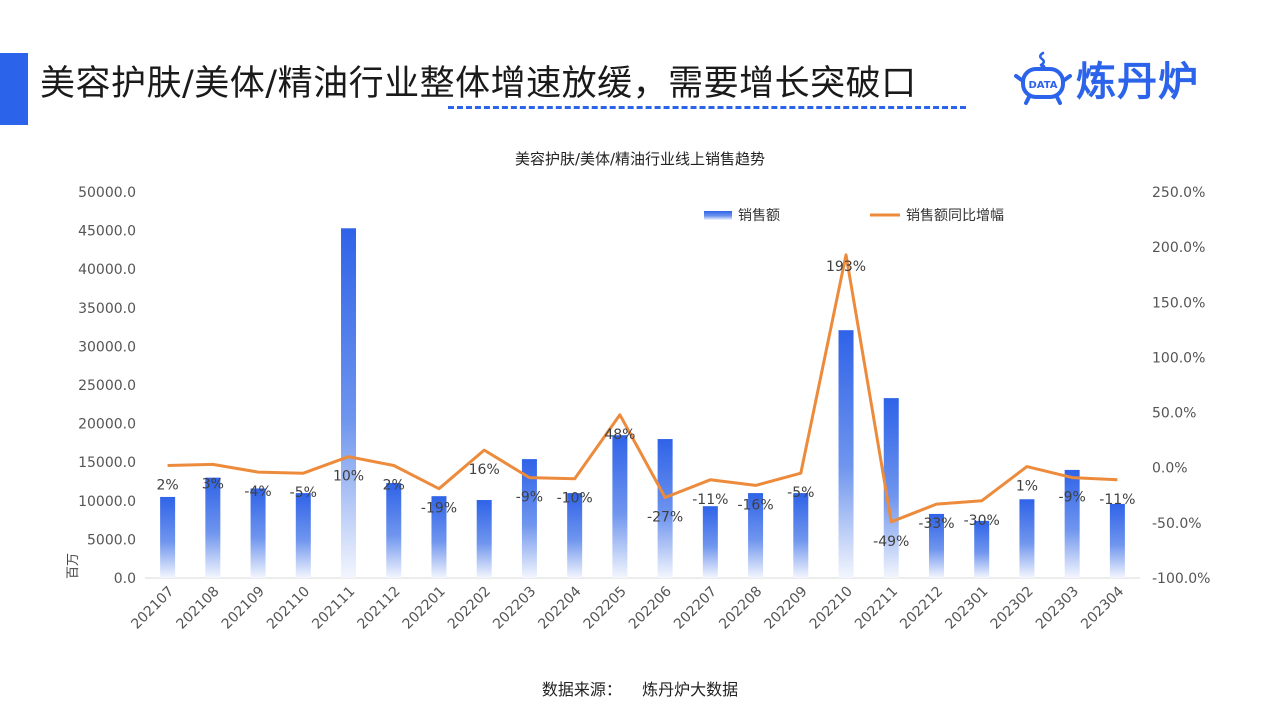 Image resolution: width=1280 pixels, height=720 pixels. Describe the element at coordinates (581, 689) in the screenshot. I see `data-source-label: 数据来源：` at that location.